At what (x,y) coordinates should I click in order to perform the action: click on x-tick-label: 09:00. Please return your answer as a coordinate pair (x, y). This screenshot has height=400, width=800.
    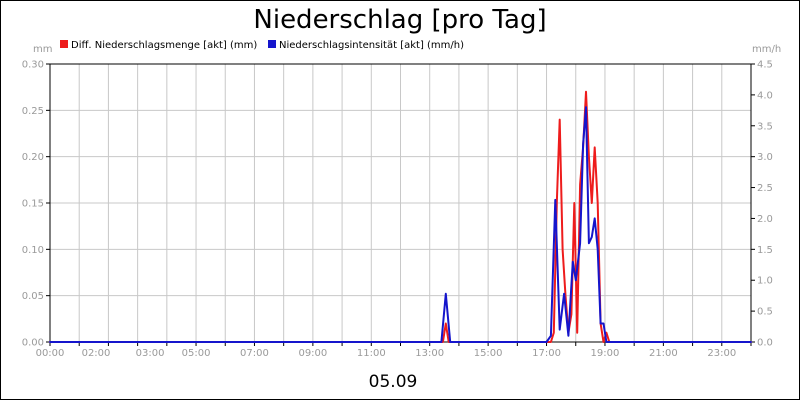
    Looking at the image, I should click on (312, 353).